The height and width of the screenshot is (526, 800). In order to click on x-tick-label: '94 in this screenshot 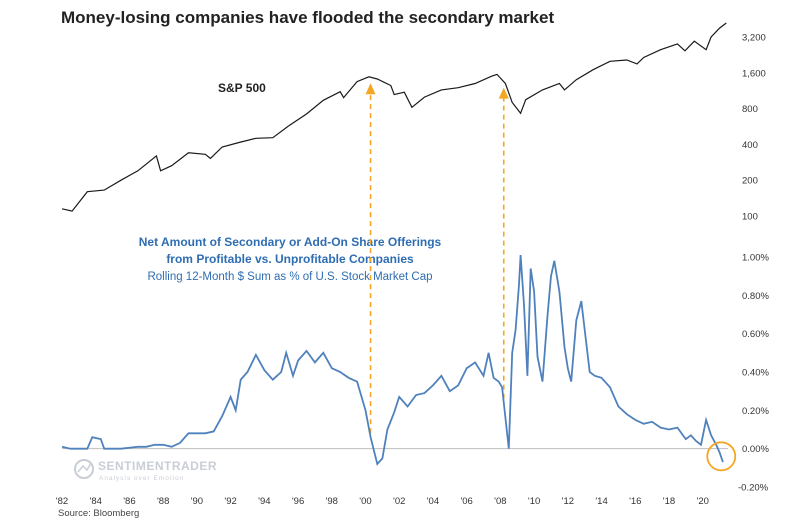, I will do `click(264, 501)`.